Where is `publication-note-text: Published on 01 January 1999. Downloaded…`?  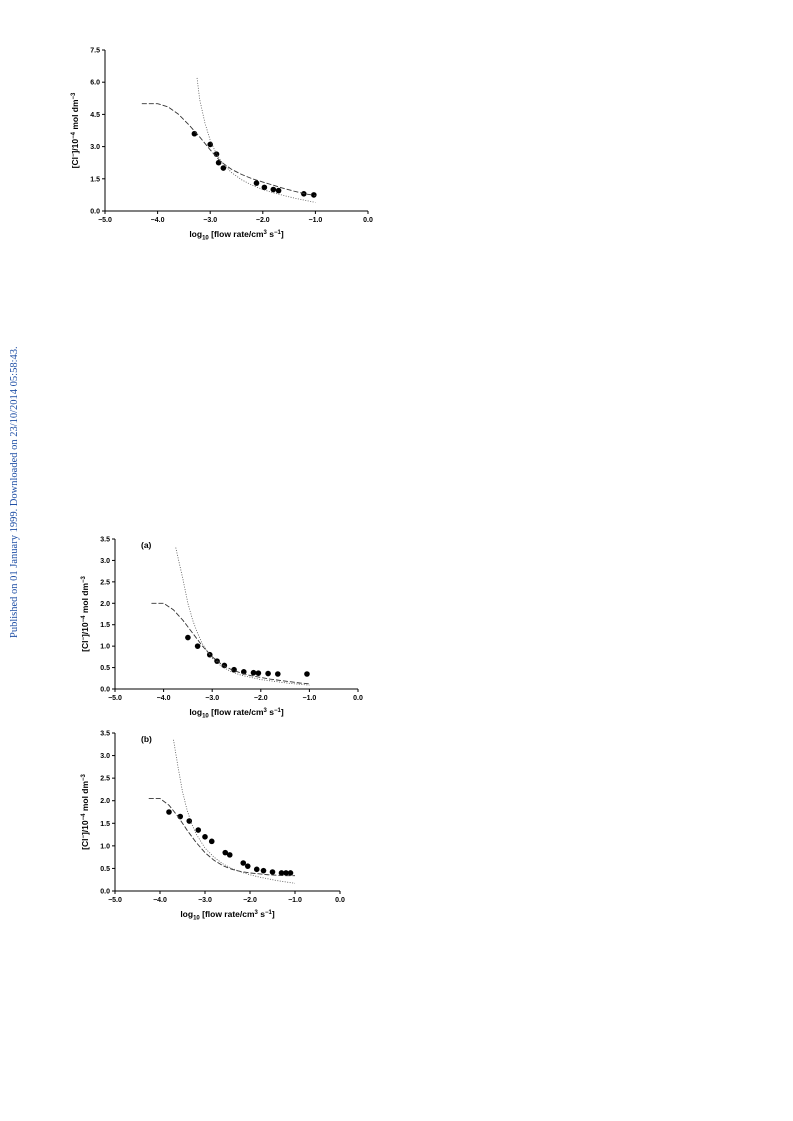 publication-note-text: Published on 01 January 1999. Downloaded… is located at coordinates (14, 492).